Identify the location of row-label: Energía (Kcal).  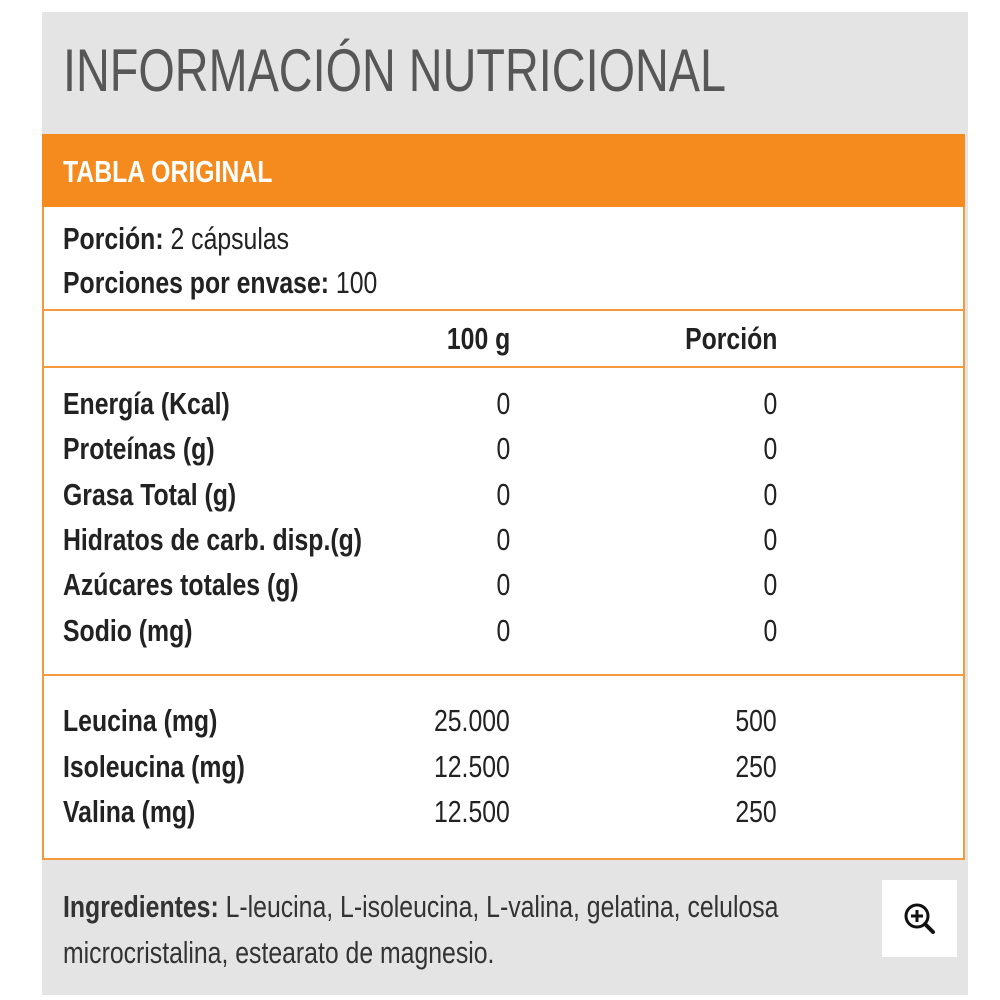
(146, 403).